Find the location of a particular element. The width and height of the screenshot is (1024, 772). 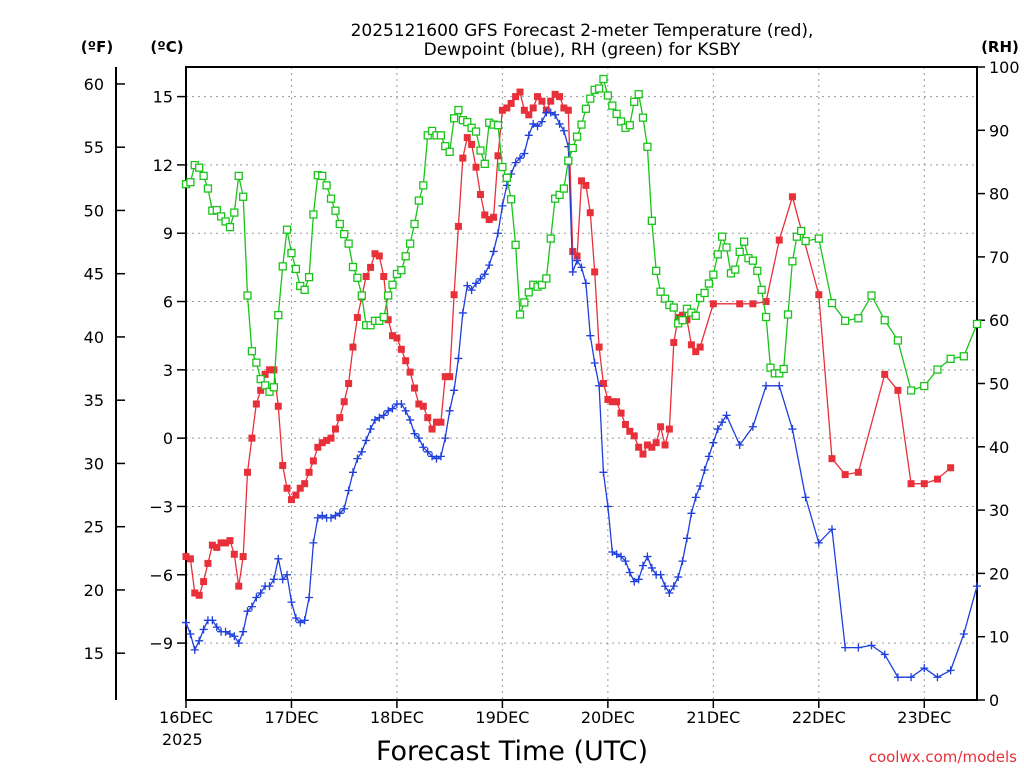

rh-tick-label: 10 is located at coordinates (999, 637).